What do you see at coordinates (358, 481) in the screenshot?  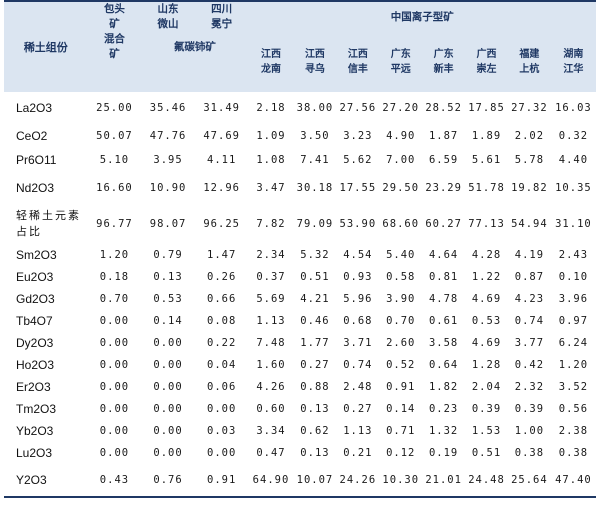 I see `table-cell: 24.26` at bounding box center [358, 481].